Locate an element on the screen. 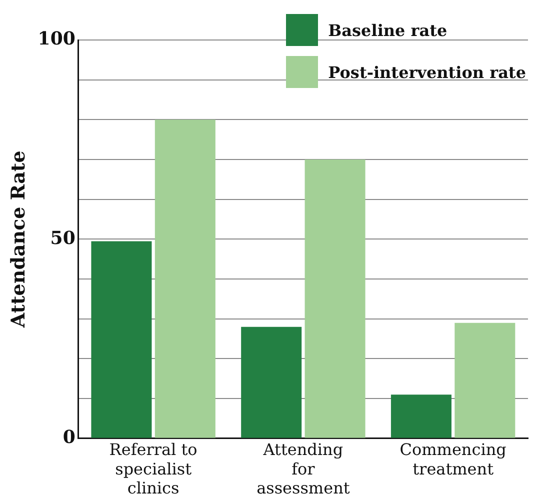 This screenshot has width=536, height=502. y-tick-label: 50 is located at coordinates (63, 238).